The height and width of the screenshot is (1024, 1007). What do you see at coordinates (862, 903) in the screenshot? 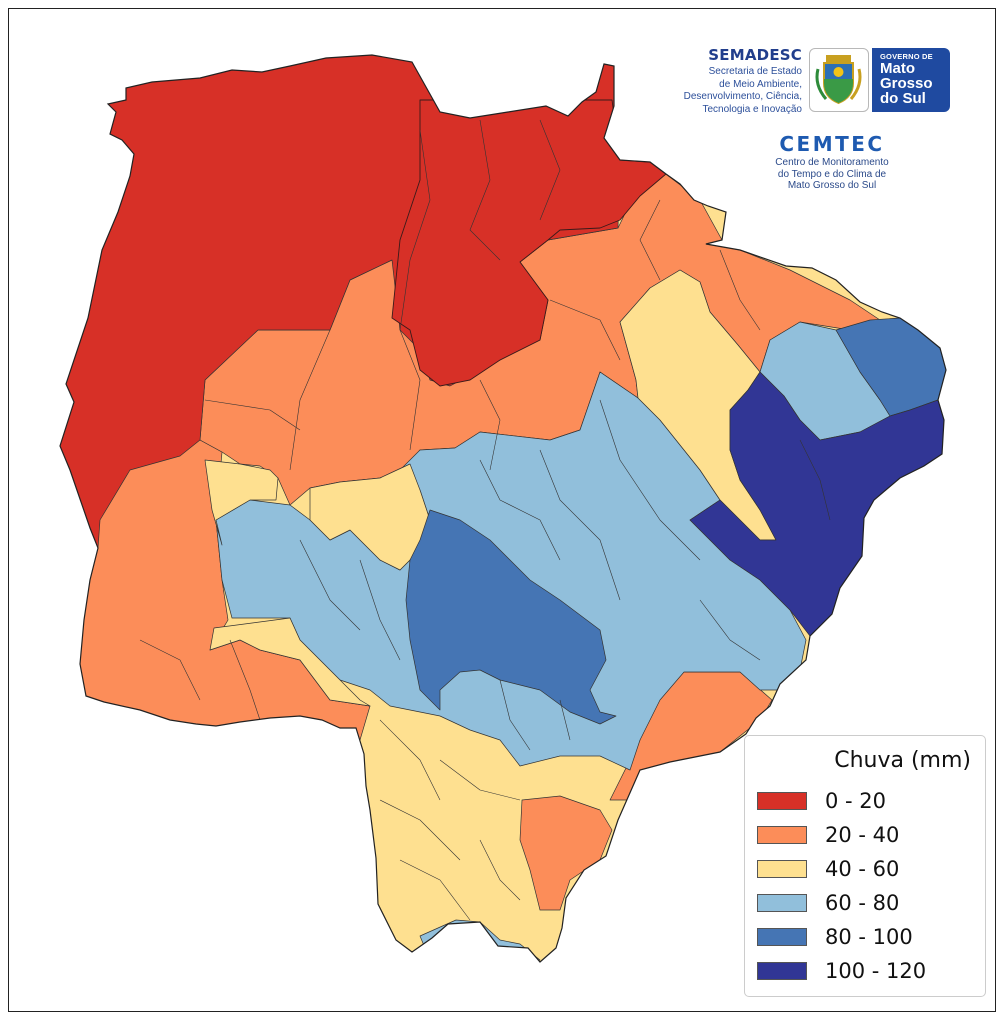
I see `legend-label: 60 - 80` at bounding box center [862, 903].